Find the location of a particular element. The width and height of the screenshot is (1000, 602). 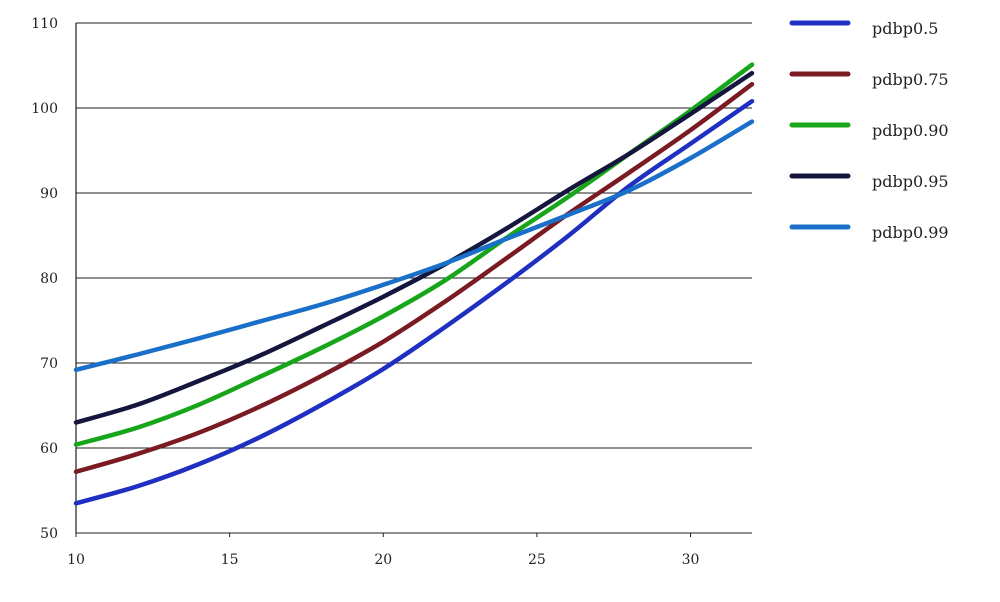

legend-item-pdbp0-99: pdbp0.99 is located at coordinates (869, 232).